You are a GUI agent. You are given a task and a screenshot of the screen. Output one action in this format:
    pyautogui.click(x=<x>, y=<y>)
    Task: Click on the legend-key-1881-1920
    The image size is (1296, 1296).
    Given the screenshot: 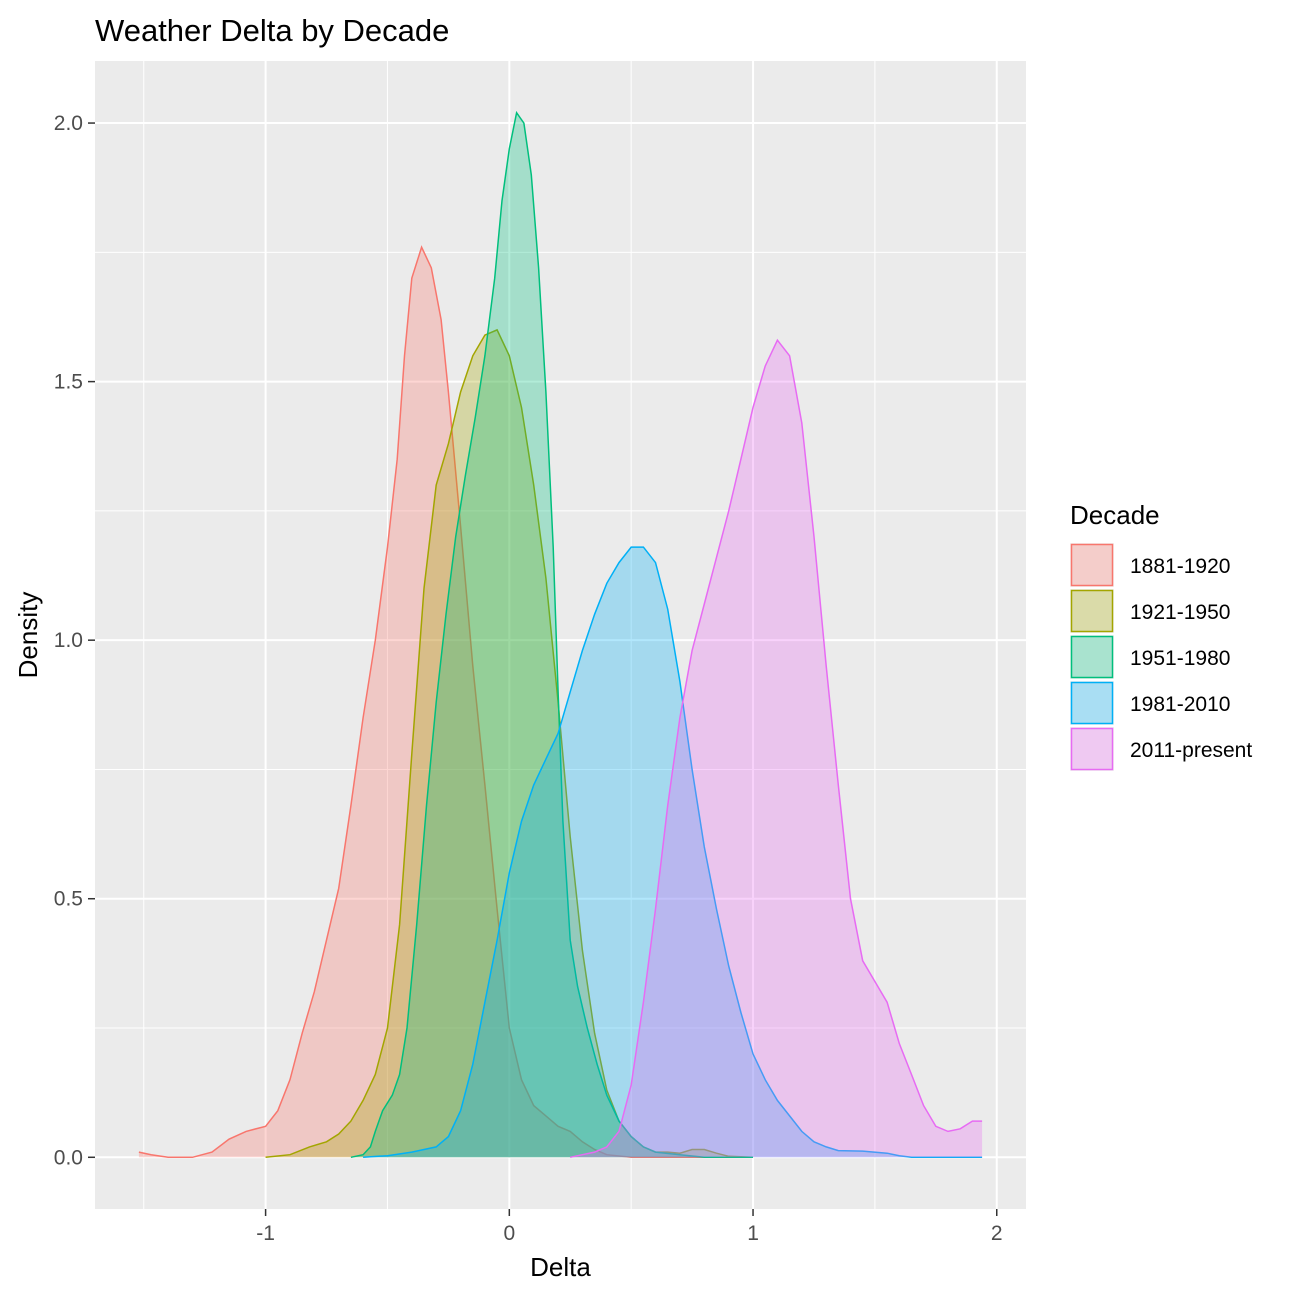 What is the action you would take?
    pyautogui.click(x=1092, y=565)
    